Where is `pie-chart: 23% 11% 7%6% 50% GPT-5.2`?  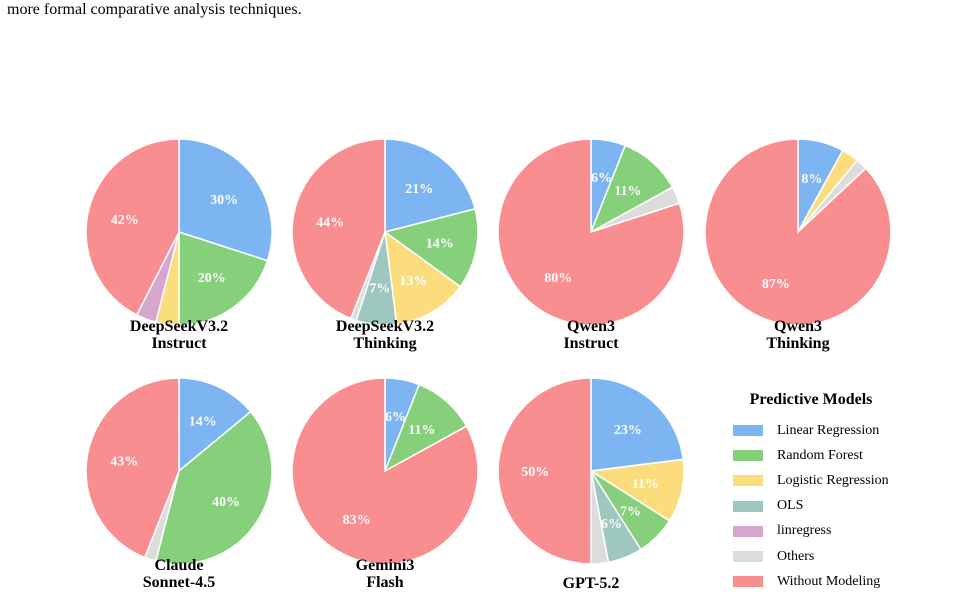 pie-chart: 23% 11% 7%6% 50% GPT-5.2 is located at coordinates (591, 484).